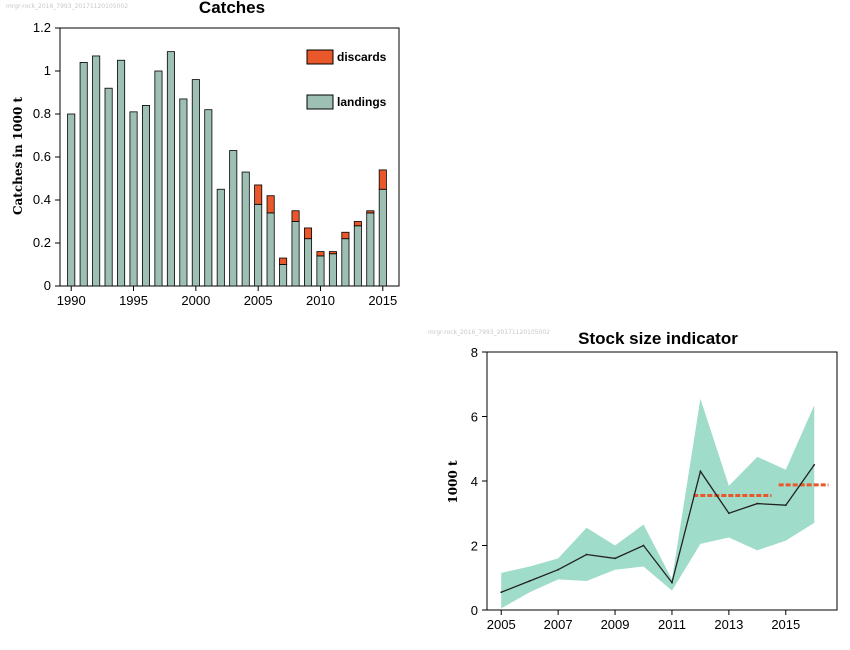 This screenshot has width=850, height=650. I want to click on stock-indicator-line, so click(657, 528).